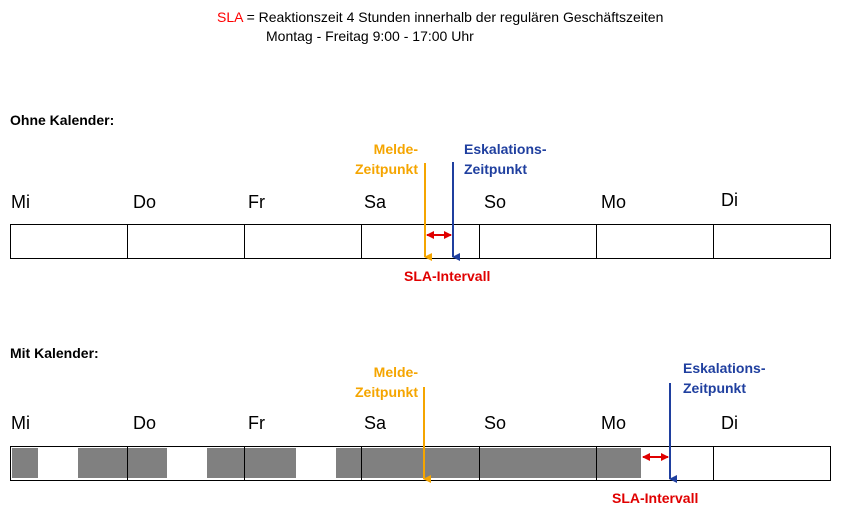 The image size is (842, 517). I want to click on sla-definition-line2: Montag - Freitag 9:00 - 17:00 Uhr, so click(370, 36).